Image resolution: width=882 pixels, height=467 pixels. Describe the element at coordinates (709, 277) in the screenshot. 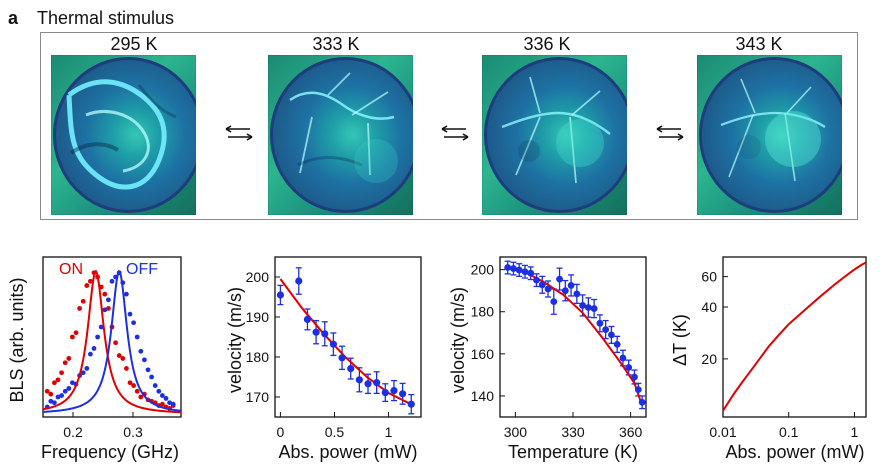

I see `chart-e-ytick-label-2: 60` at that location.